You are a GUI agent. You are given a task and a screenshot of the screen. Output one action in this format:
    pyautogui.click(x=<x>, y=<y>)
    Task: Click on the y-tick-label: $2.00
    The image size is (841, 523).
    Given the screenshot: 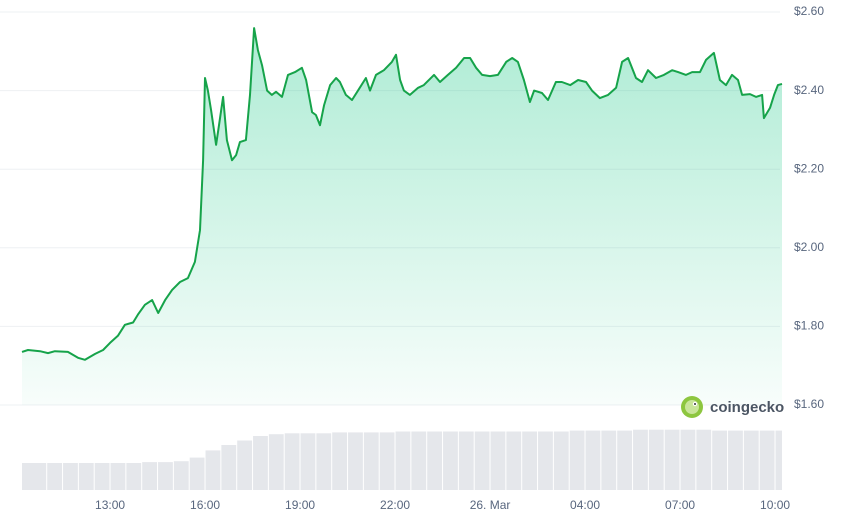 What is the action you would take?
    pyautogui.click(x=809, y=247)
    